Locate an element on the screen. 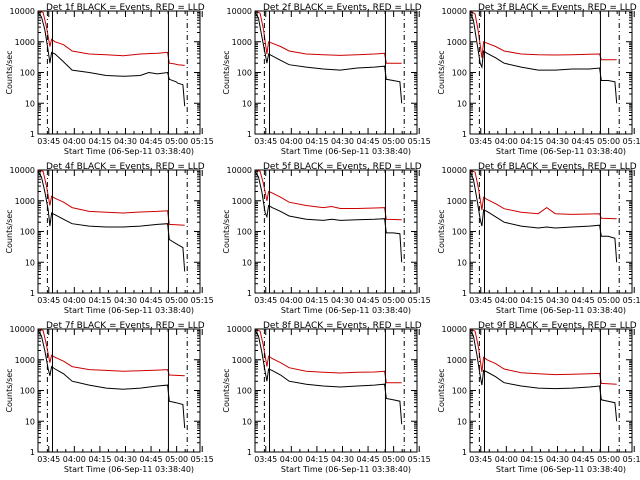  chart-title: Det 7f BLACK = Events, RED = LLD is located at coordinates (125, 326).